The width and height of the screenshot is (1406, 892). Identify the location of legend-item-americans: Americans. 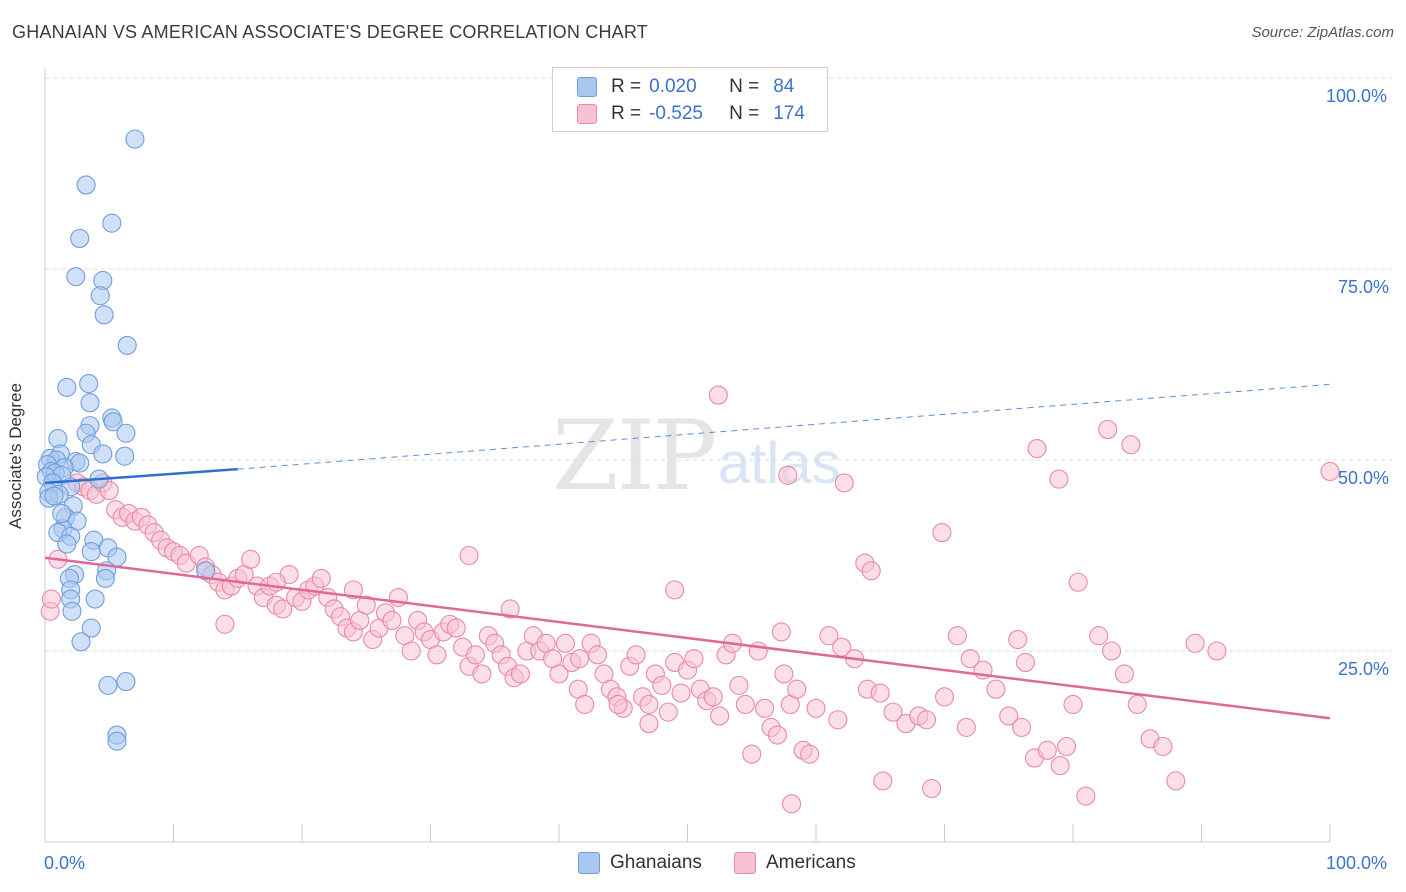
(795, 863).